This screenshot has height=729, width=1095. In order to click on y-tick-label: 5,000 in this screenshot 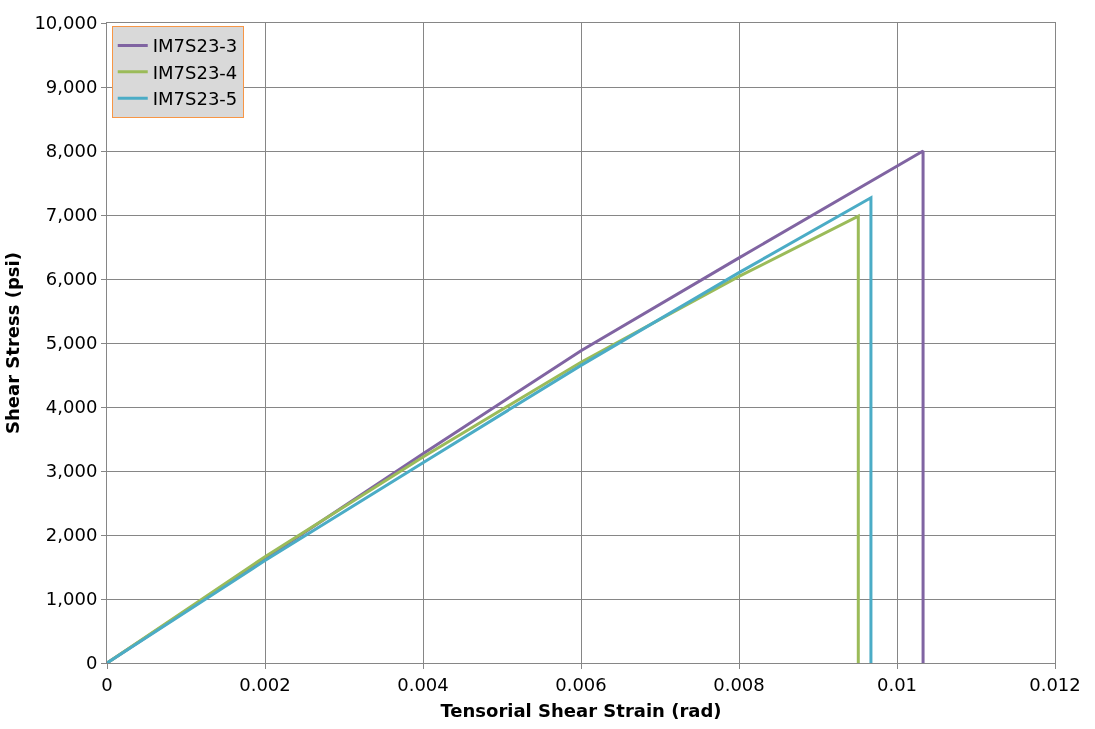, I will do `click(71, 343)`.